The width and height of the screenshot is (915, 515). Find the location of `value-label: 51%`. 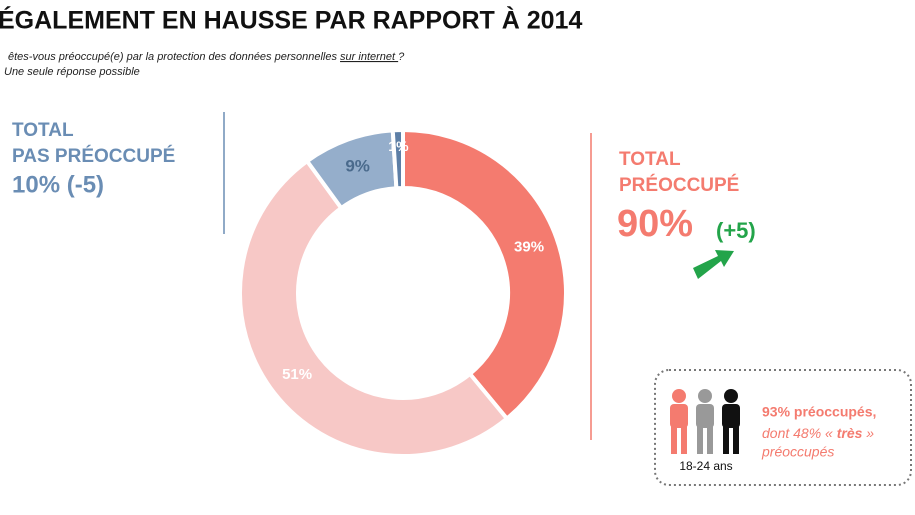

value-label: 51% is located at coordinates (297, 374).